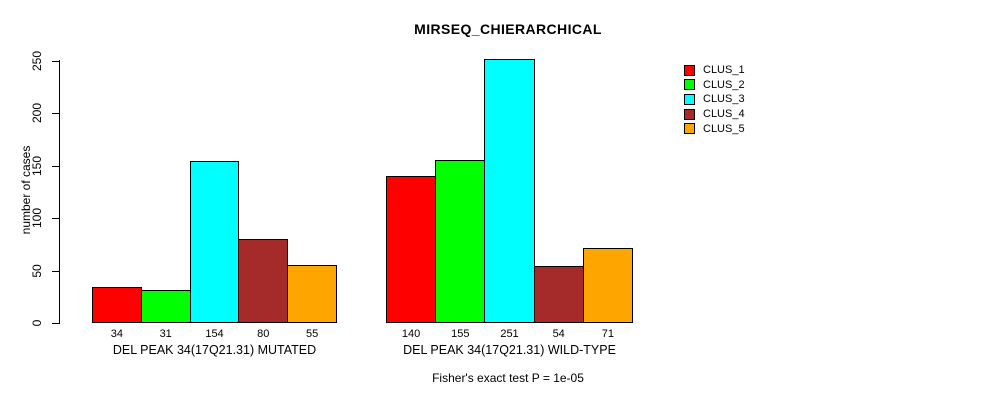 The width and height of the screenshot is (990, 400). I want to click on bar-value-label: 54, so click(558, 334).